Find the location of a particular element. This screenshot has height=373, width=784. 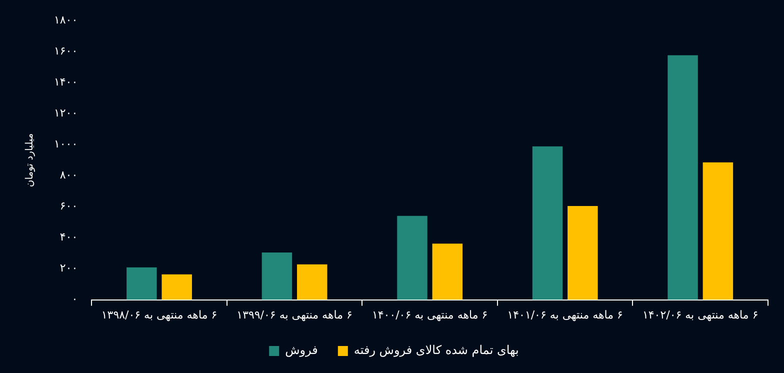

y-tick-label: ۶۰۰ is located at coordinates (69, 206).